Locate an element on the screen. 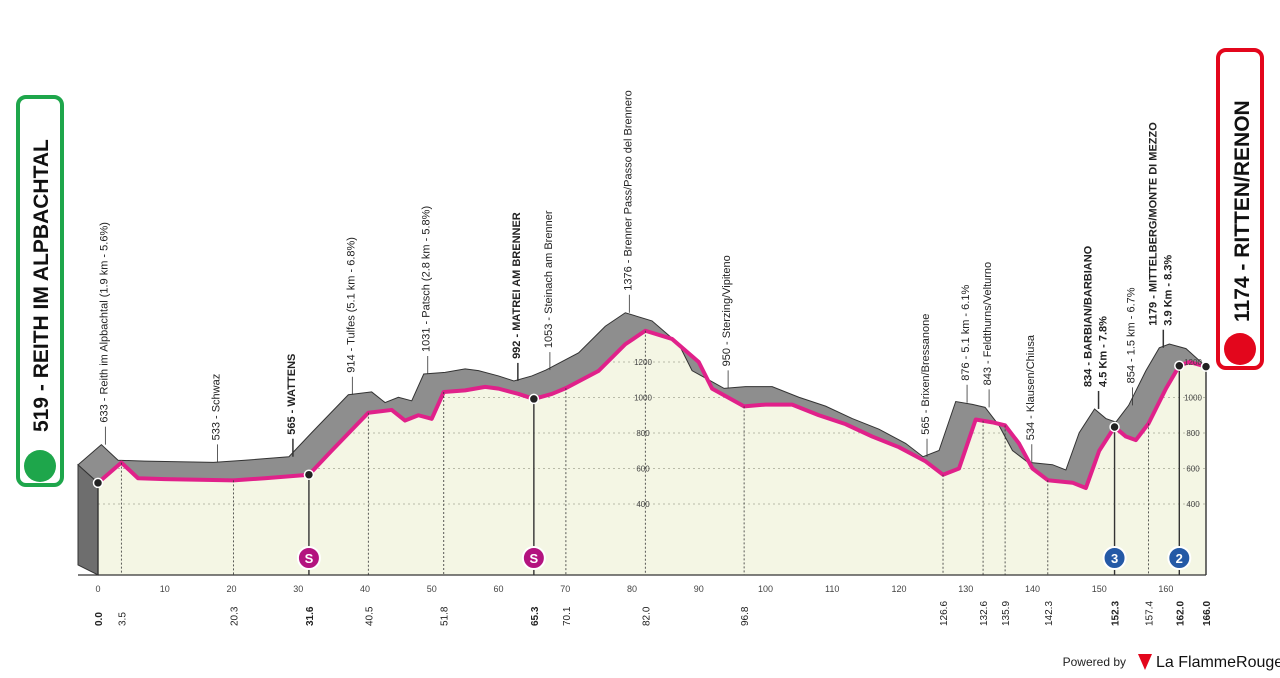  waypoint-km: 31.6 is located at coordinates (310, 616).